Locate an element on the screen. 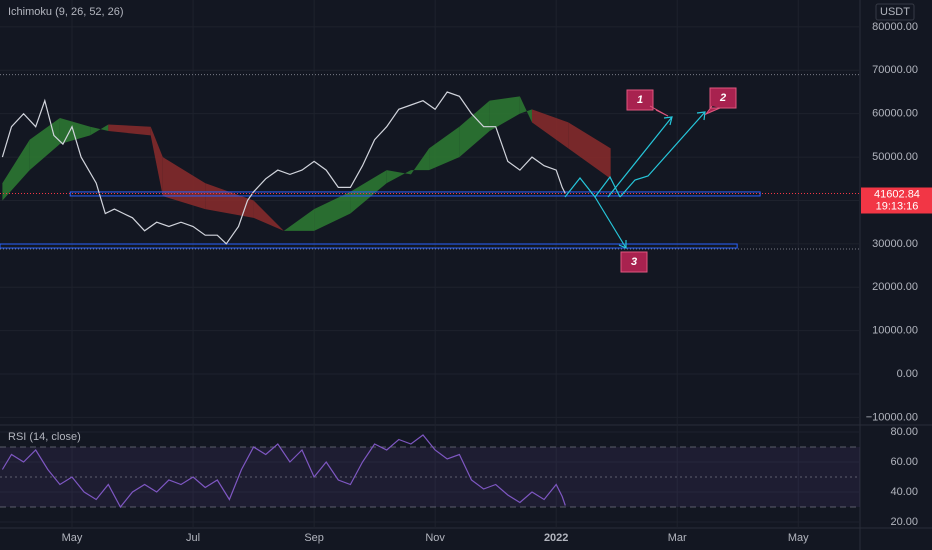 This screenshot has width=932, height=550. indicator-label: Ichimoku (9, 26, 52, 26) is located at coordinates (66, 12).